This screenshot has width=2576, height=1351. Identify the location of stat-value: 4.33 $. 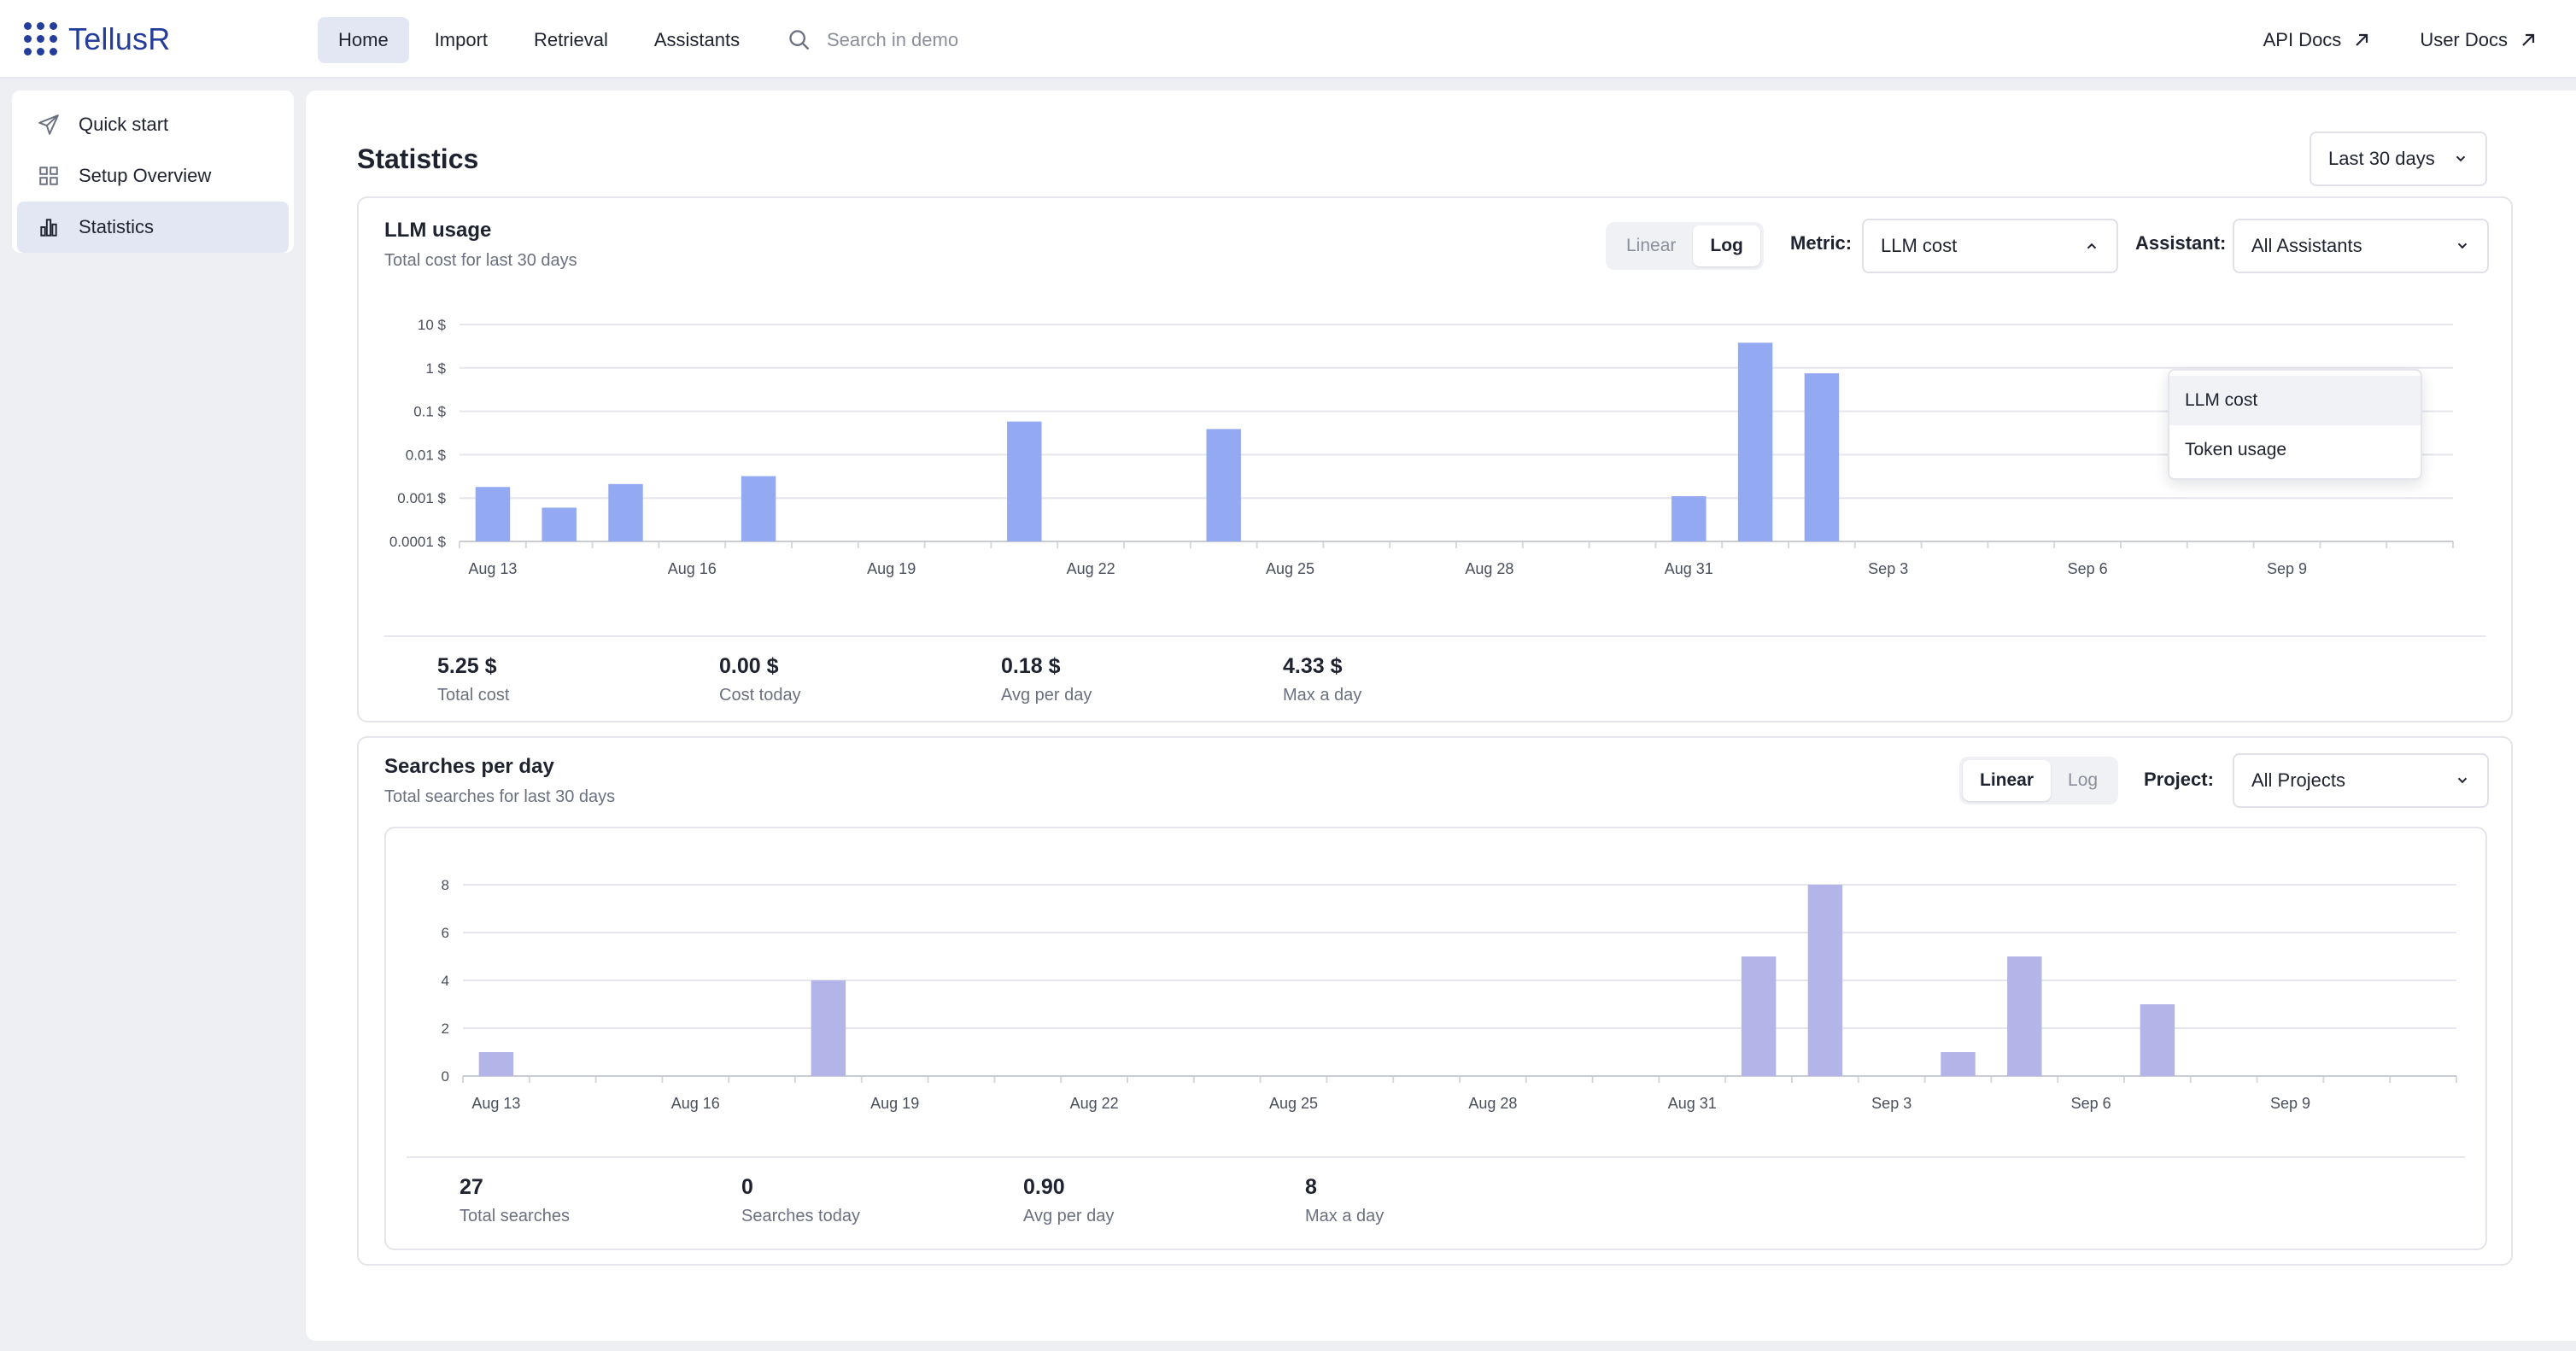
(1313, 666).